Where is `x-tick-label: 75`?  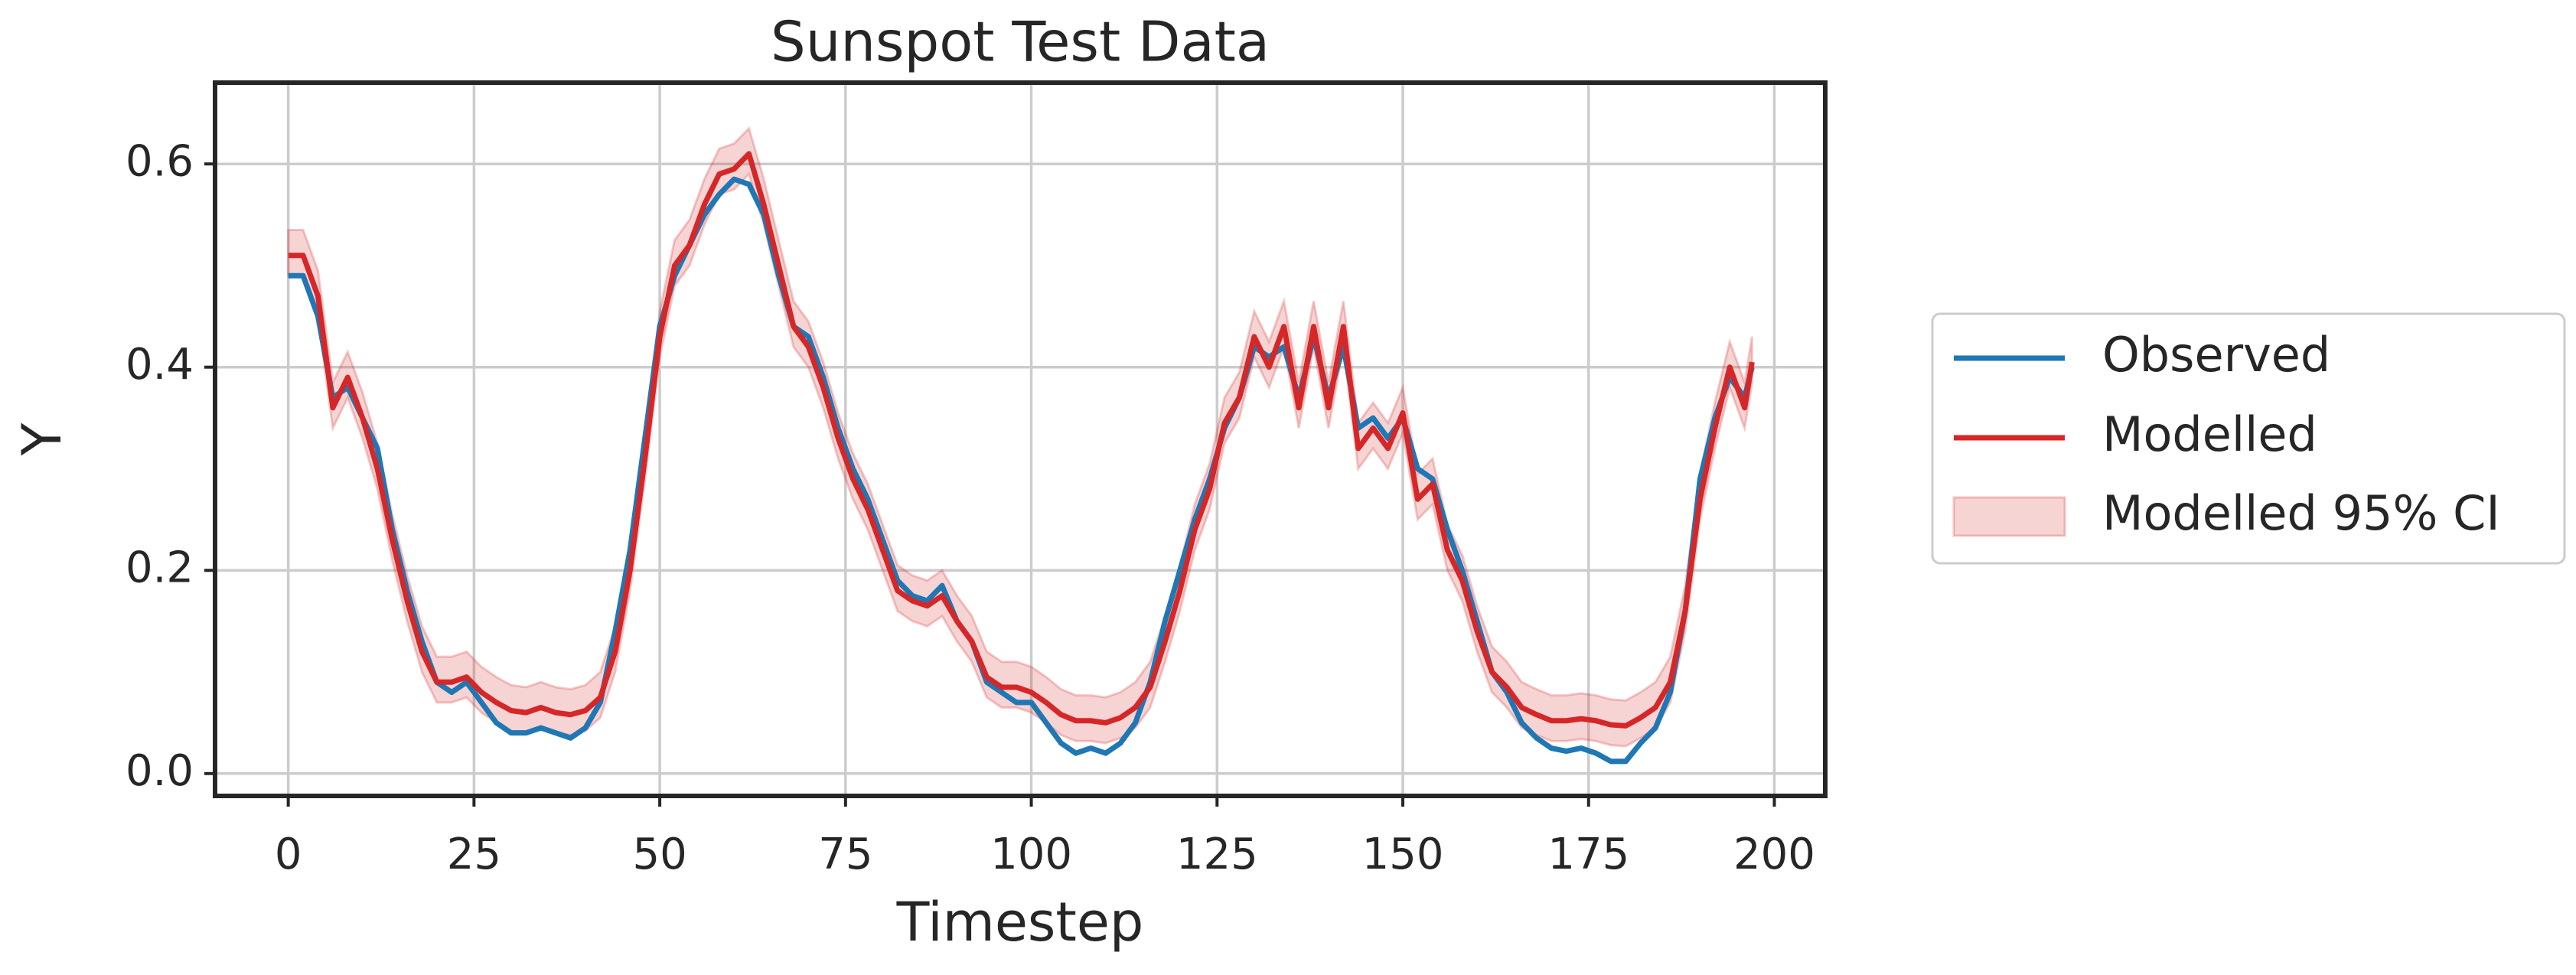 x-tick-label: 75 is located at coordinates (845, 854).